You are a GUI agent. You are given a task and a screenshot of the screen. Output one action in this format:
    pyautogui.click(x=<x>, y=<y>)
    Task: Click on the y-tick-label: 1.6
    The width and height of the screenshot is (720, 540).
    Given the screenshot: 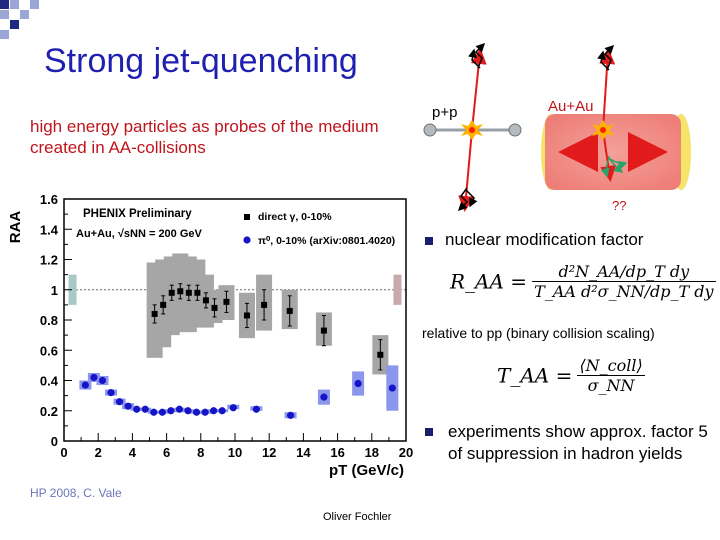 What is the action you would take?
    pyautogui.click(x=49, y=199)
    